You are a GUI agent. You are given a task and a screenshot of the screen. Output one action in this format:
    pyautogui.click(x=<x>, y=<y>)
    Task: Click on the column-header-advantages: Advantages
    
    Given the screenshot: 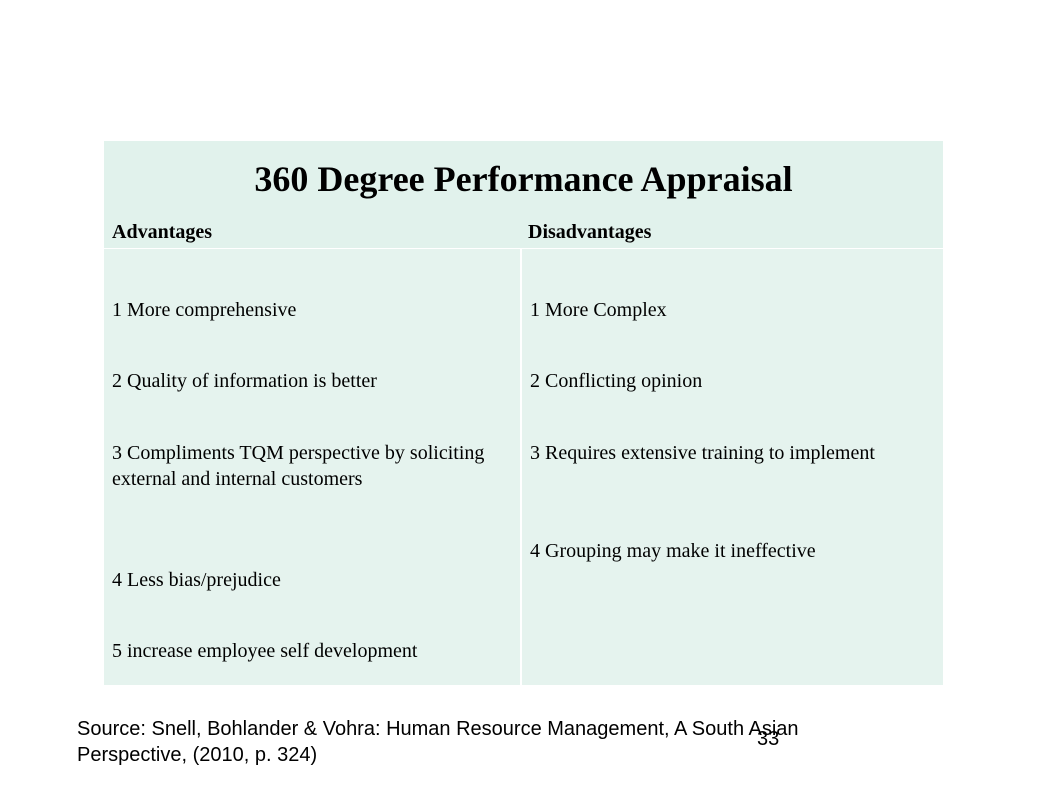 What is the action you would take?
    pyautogui.click(x=162, y=232)
    